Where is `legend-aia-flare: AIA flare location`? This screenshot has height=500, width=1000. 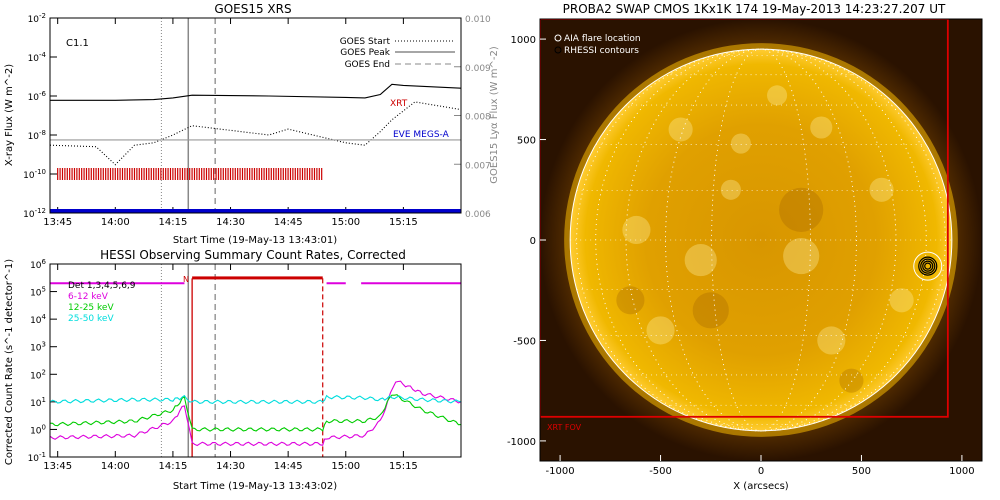 legend-aia-flare: AIA flare location is located at coordinates (602, 39).